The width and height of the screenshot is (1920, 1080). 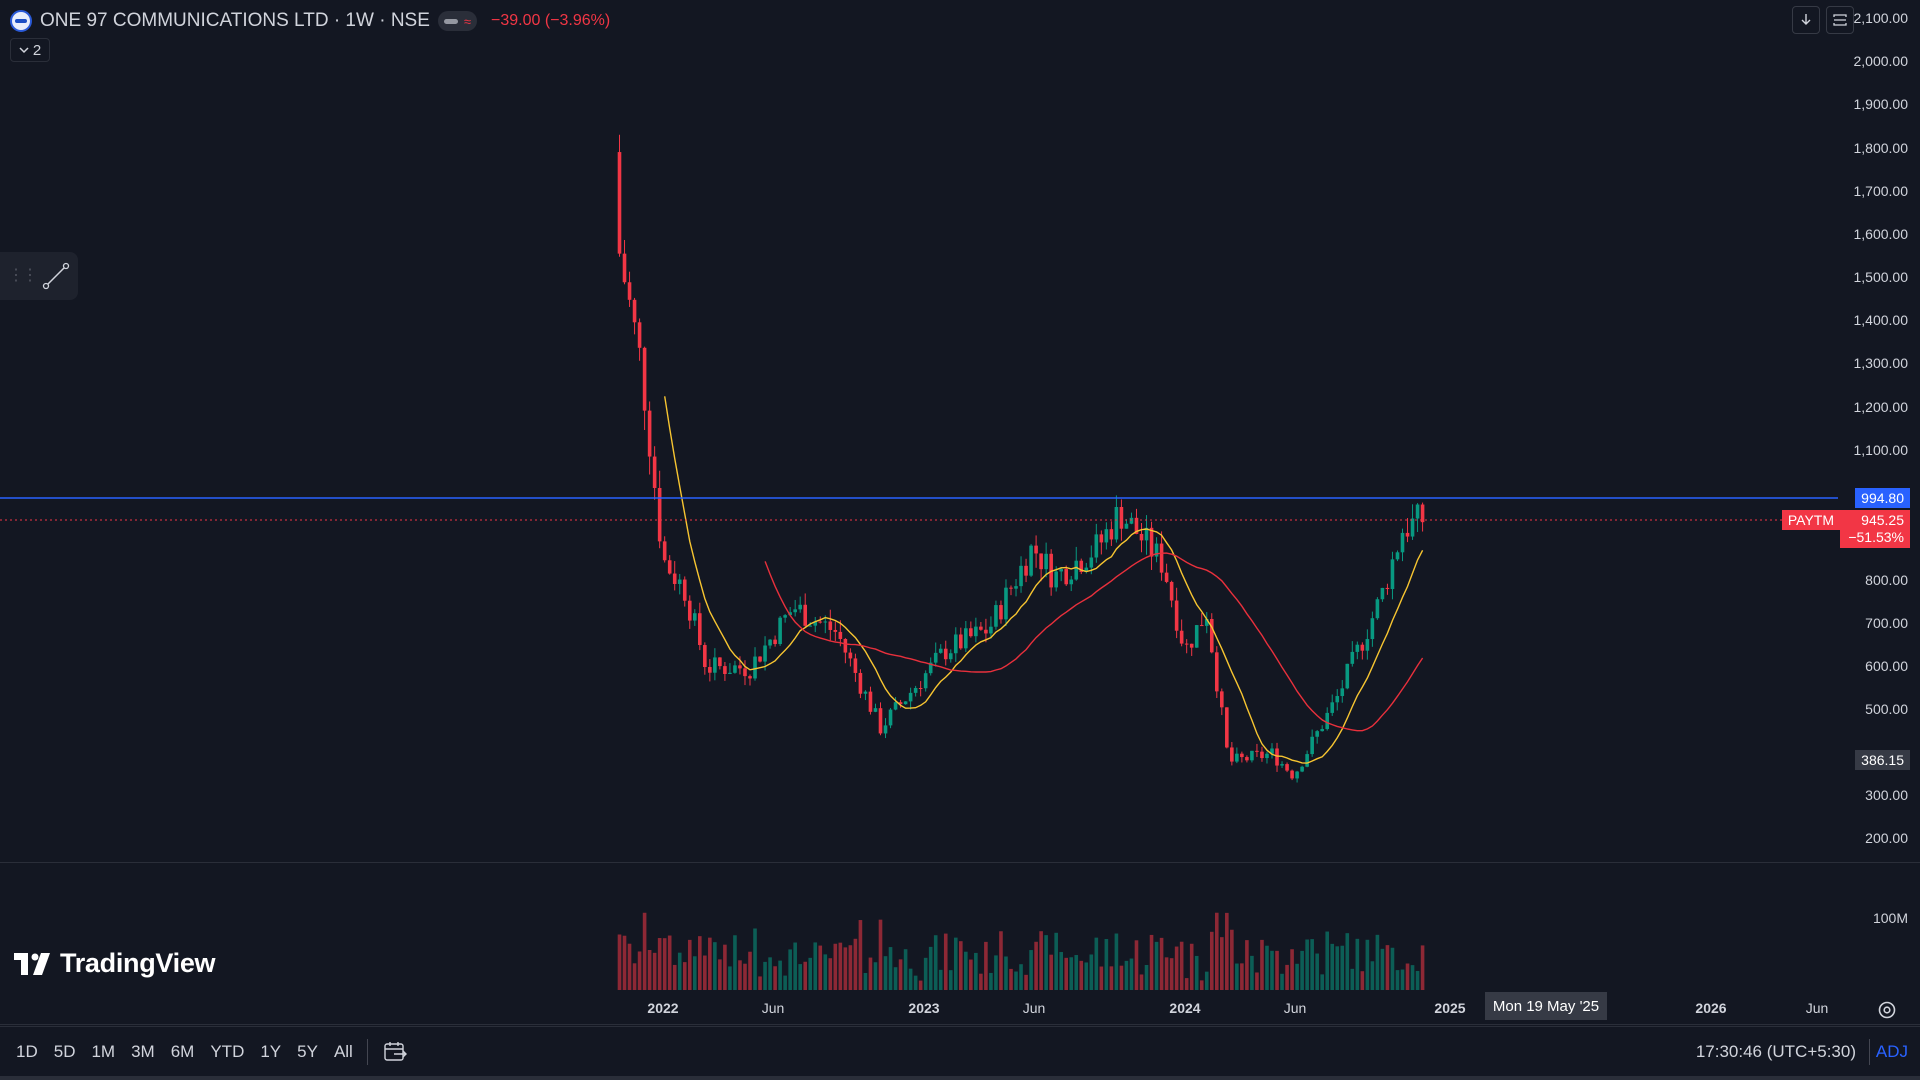 I want to click on price-axis-label: 1,700.00, so click(x=1881, y=191).